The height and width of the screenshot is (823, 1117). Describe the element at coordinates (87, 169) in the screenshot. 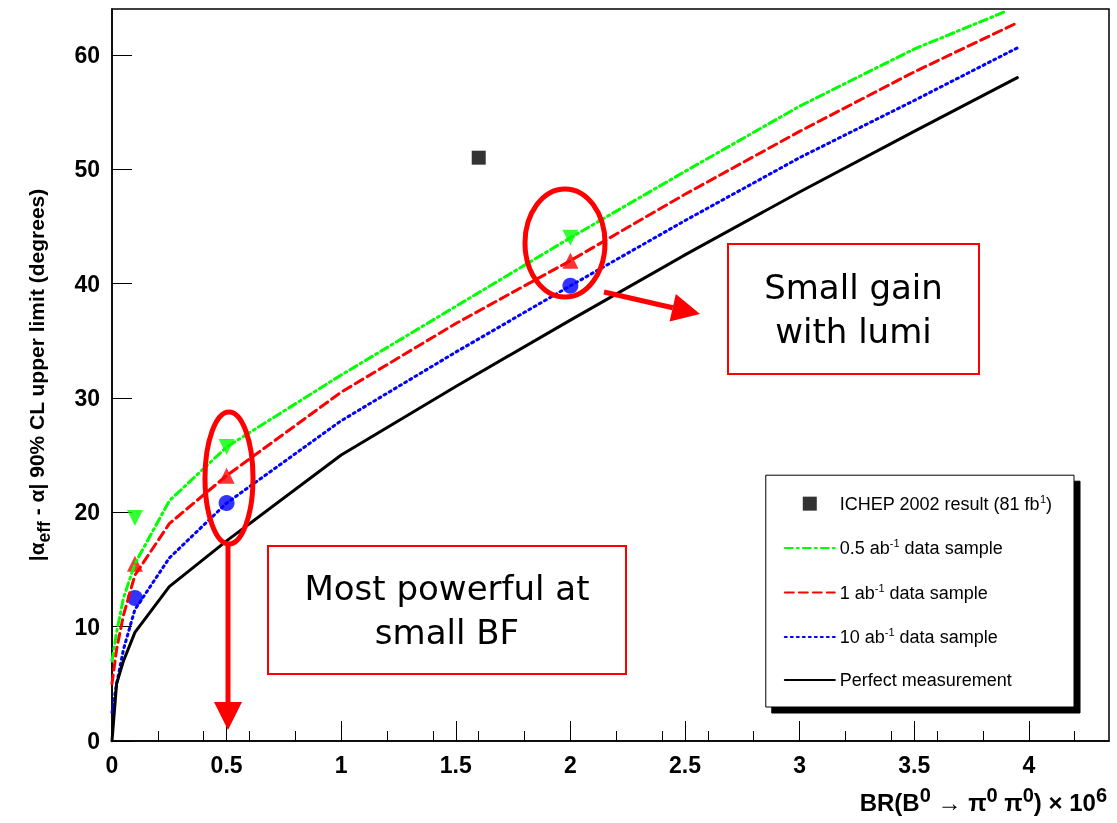

I see `y-tick-label: 50` at that location.